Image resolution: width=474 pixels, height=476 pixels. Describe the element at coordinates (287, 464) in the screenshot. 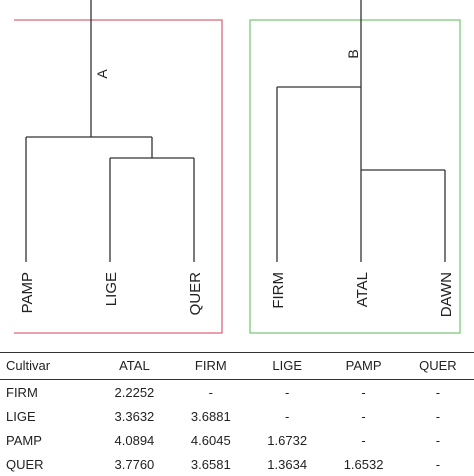

I see `table-cell: 1.3634` at that location.